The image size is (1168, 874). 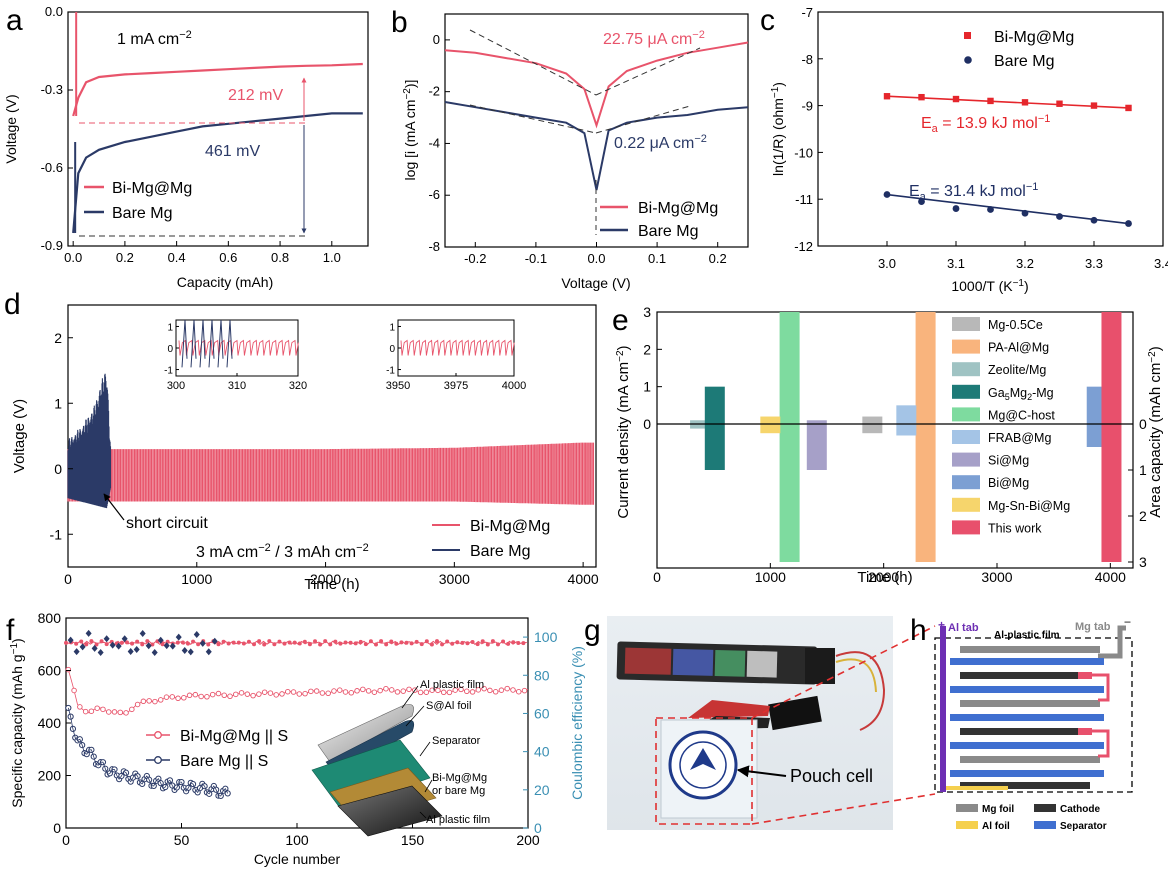 What do you see at coordinates (1112, 642) in the screenshot?
I see `mg-tab` at bounding box center [1112, 642].